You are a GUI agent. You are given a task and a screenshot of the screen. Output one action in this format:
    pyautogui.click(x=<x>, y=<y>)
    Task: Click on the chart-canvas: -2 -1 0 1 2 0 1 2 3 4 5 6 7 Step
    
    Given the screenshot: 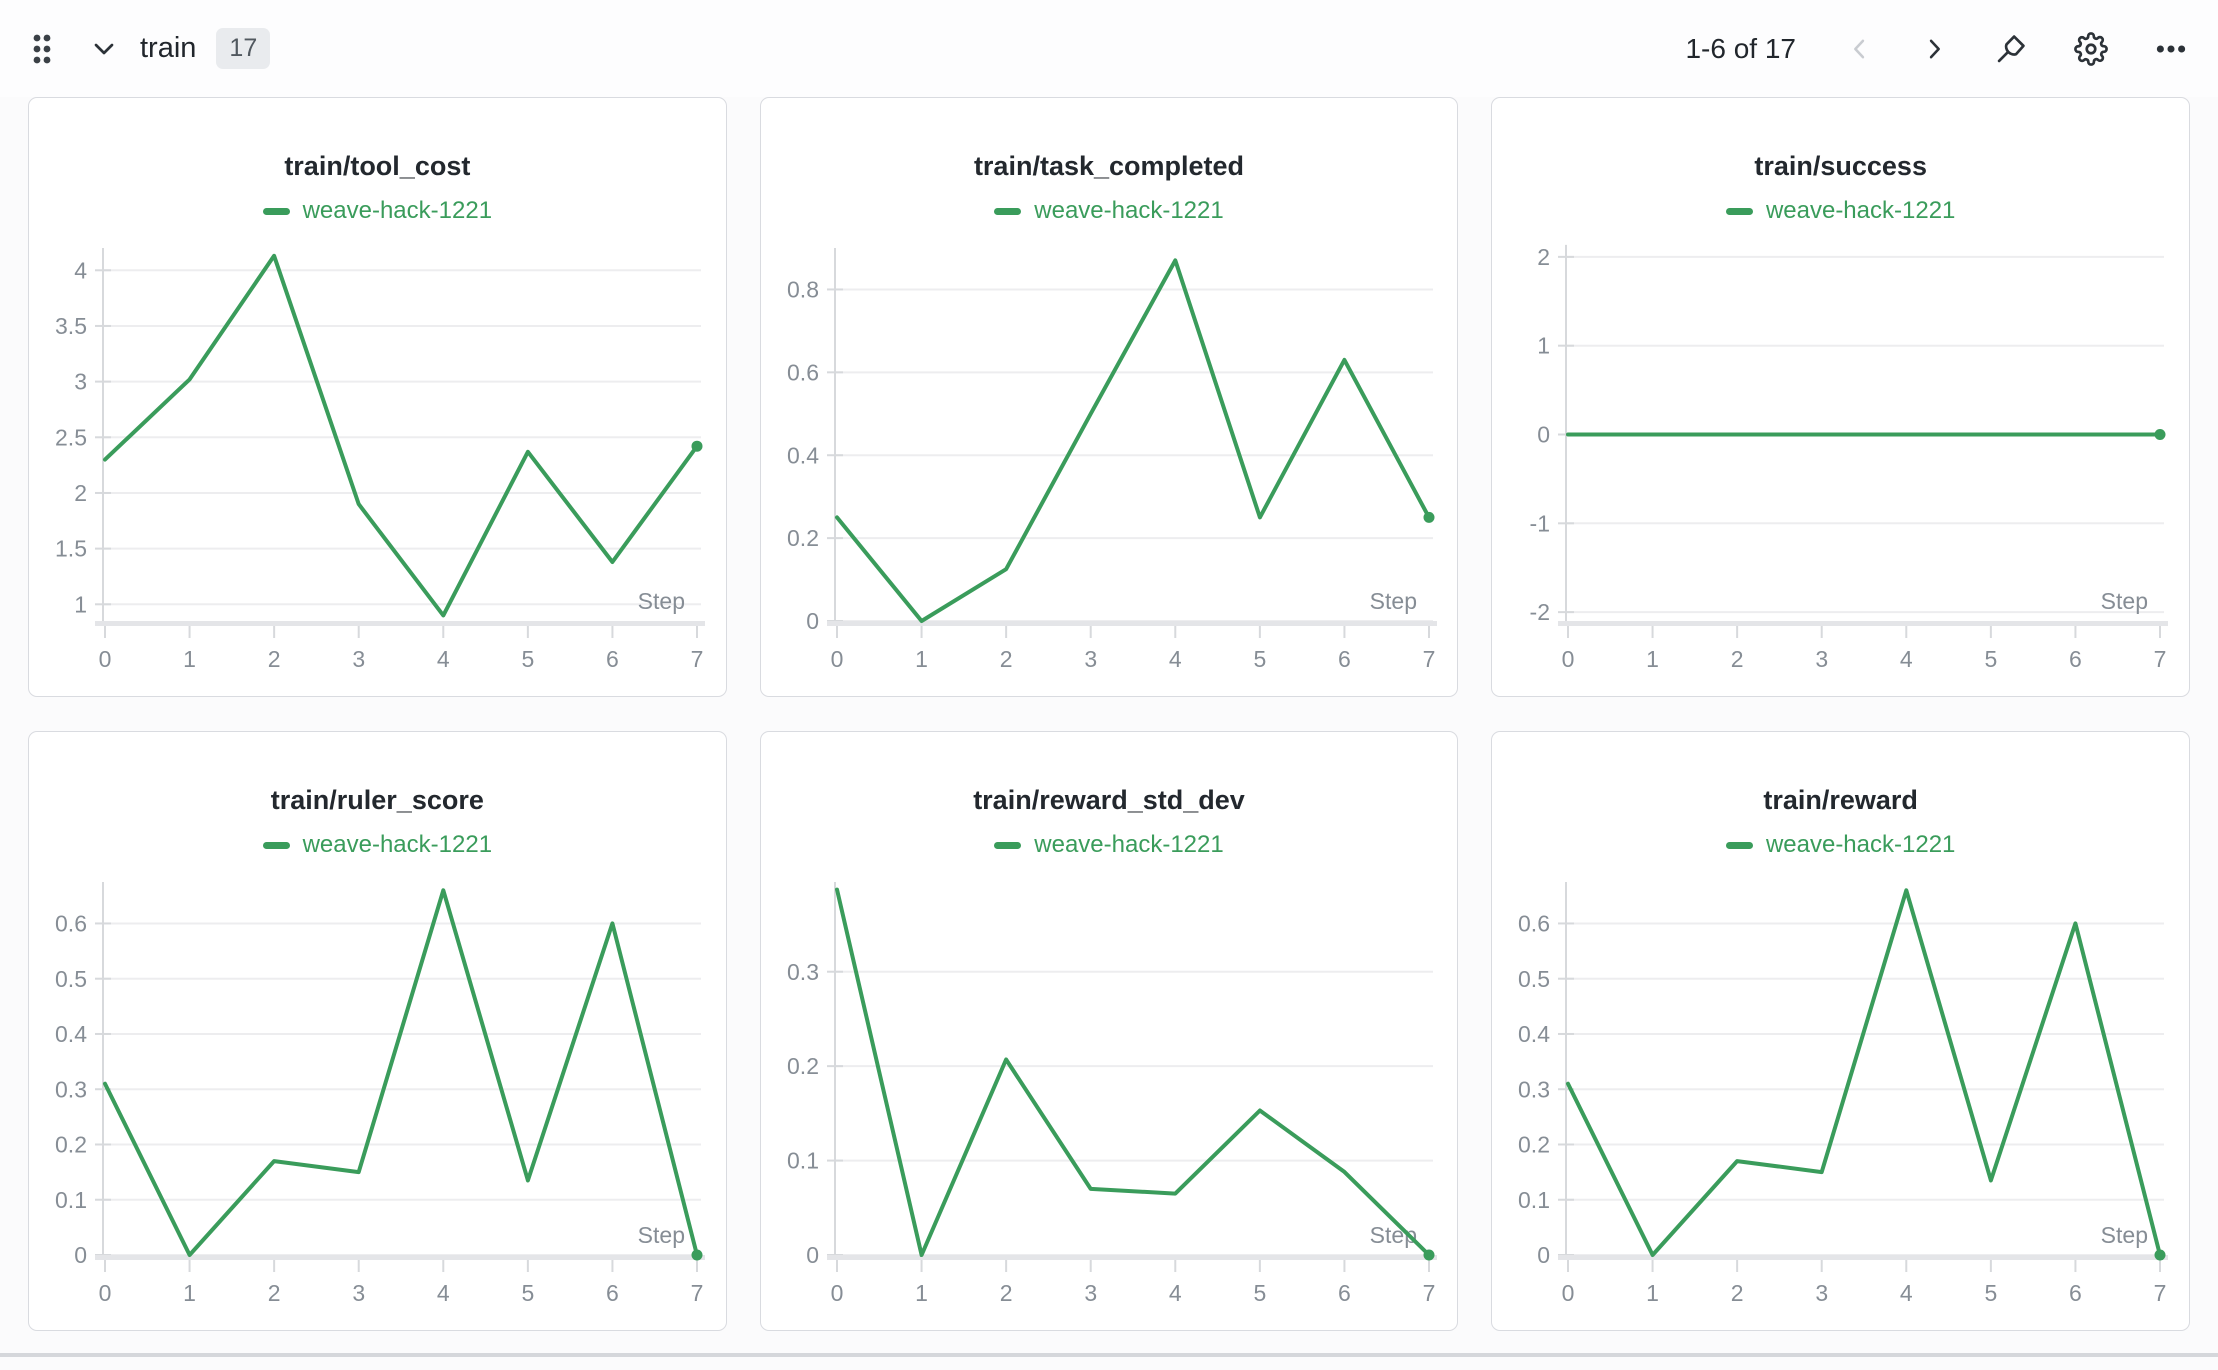 What is the action you would take?
    pyautogui.click(x=1840, y=467)
    